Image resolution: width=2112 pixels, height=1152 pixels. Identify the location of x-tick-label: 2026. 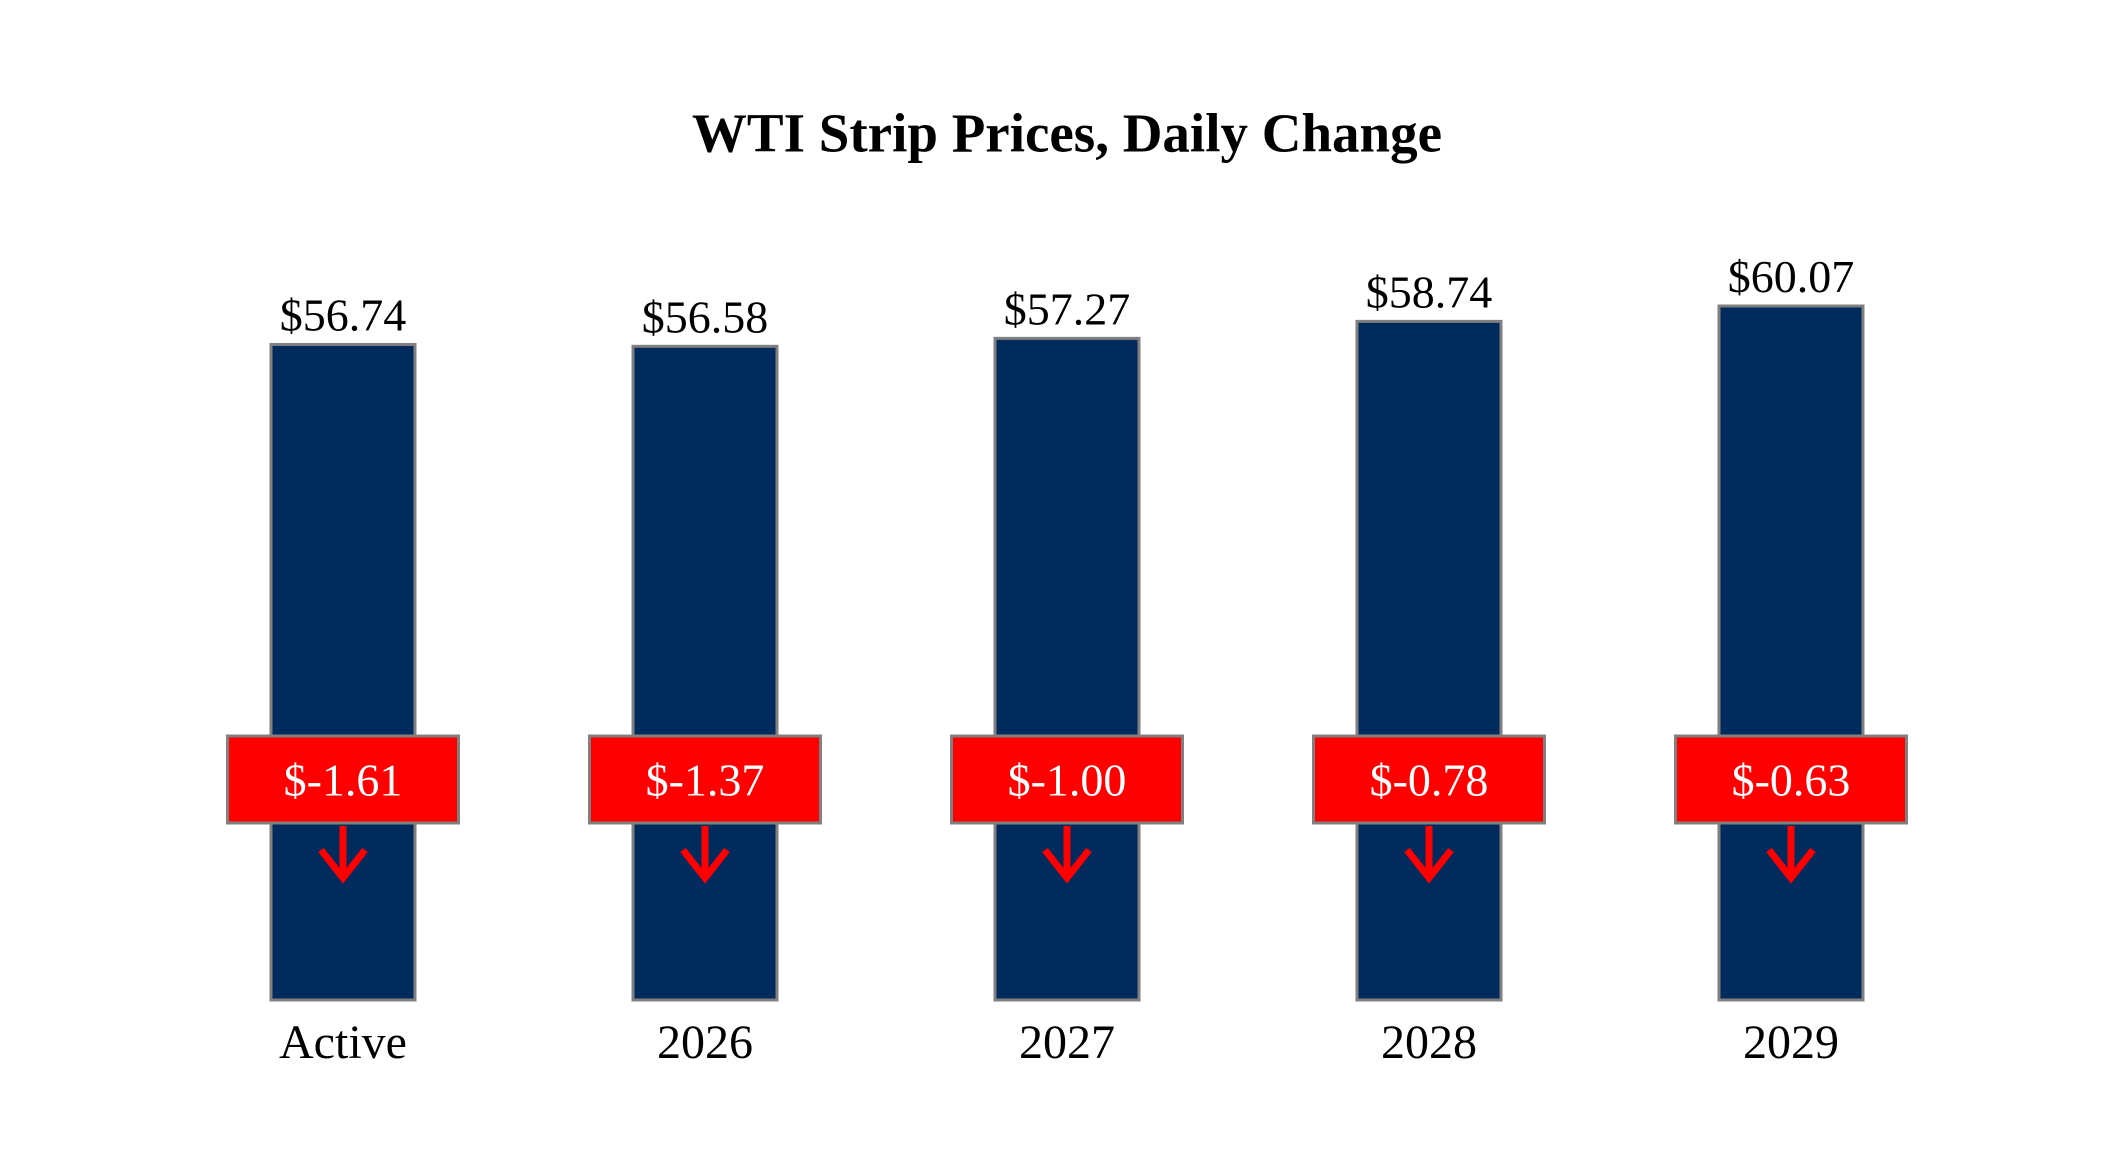
(705, 1042).